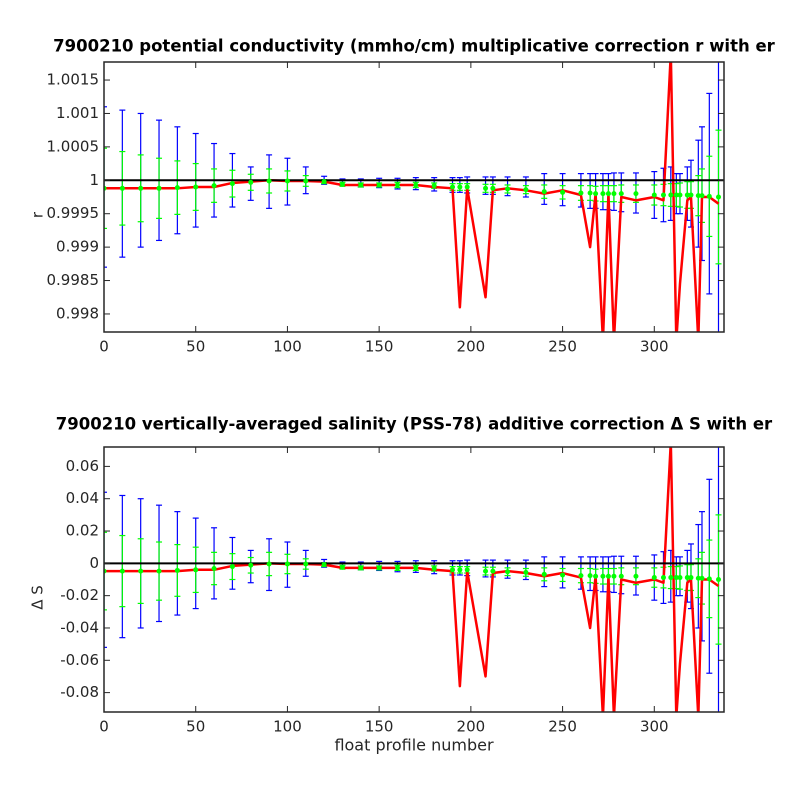  I want to click on y-axis-label: r, so click(38, 214).